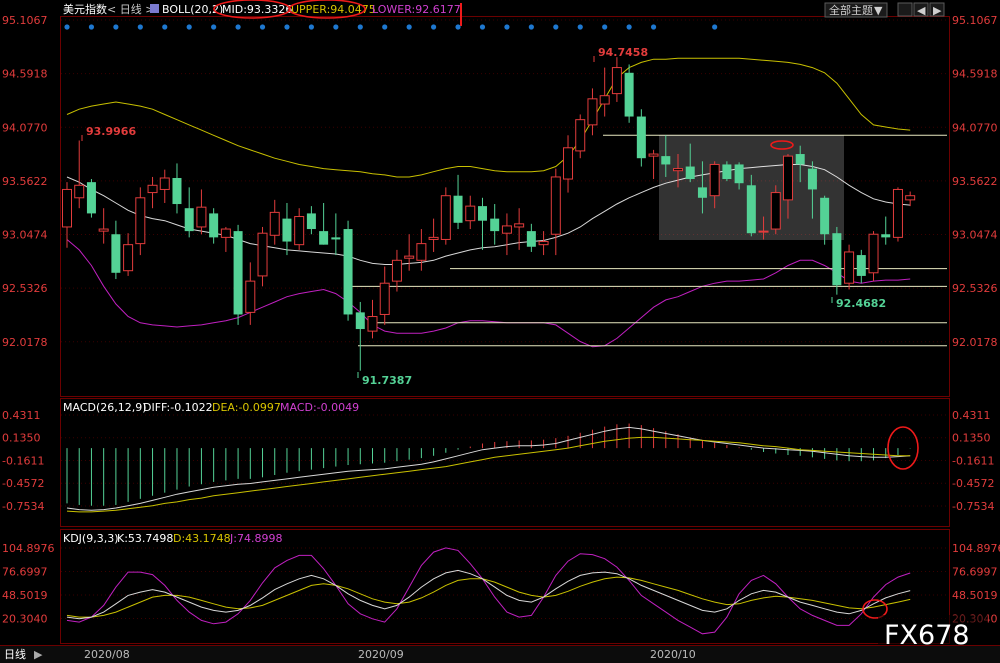  Describe the element at coordinates (15, 654) in the screenshot. I see `period-tab: 日线` at that location.